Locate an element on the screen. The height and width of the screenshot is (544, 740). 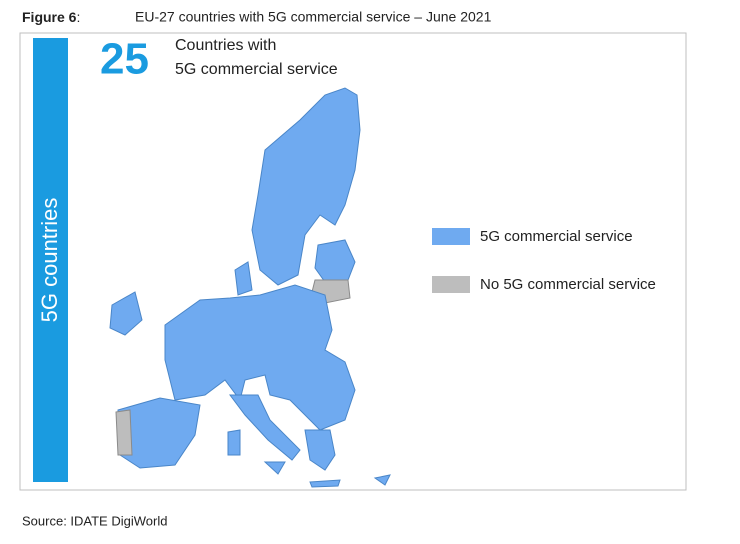
iberia is located at coordinates (159, 433).